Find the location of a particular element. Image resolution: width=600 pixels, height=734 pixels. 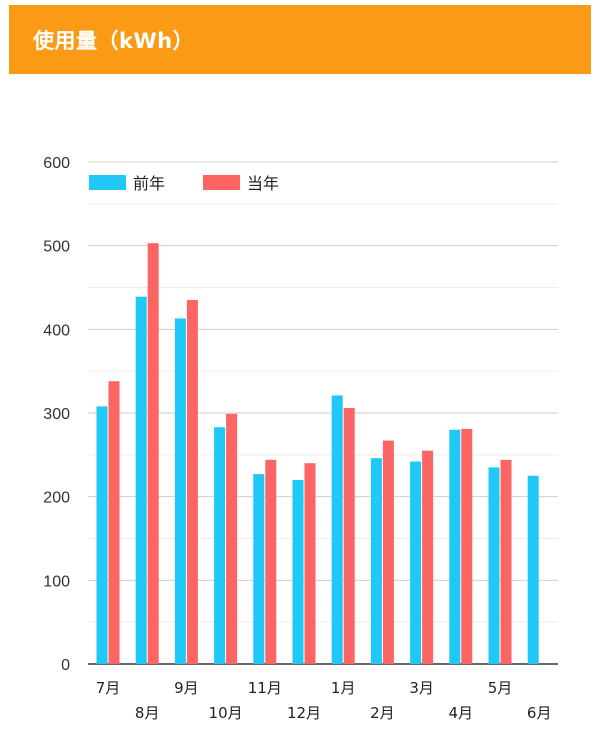

legend-swatch-curr-year is located at coordinates (221, 182).